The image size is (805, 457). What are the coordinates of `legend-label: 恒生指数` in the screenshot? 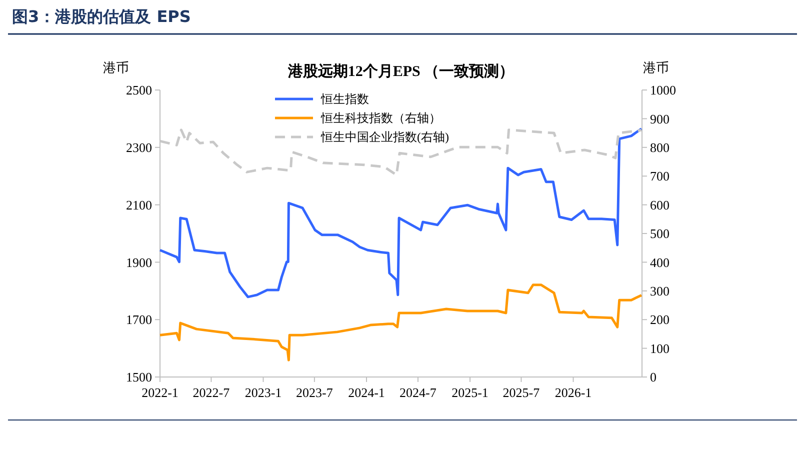 It's located at (344, 99).